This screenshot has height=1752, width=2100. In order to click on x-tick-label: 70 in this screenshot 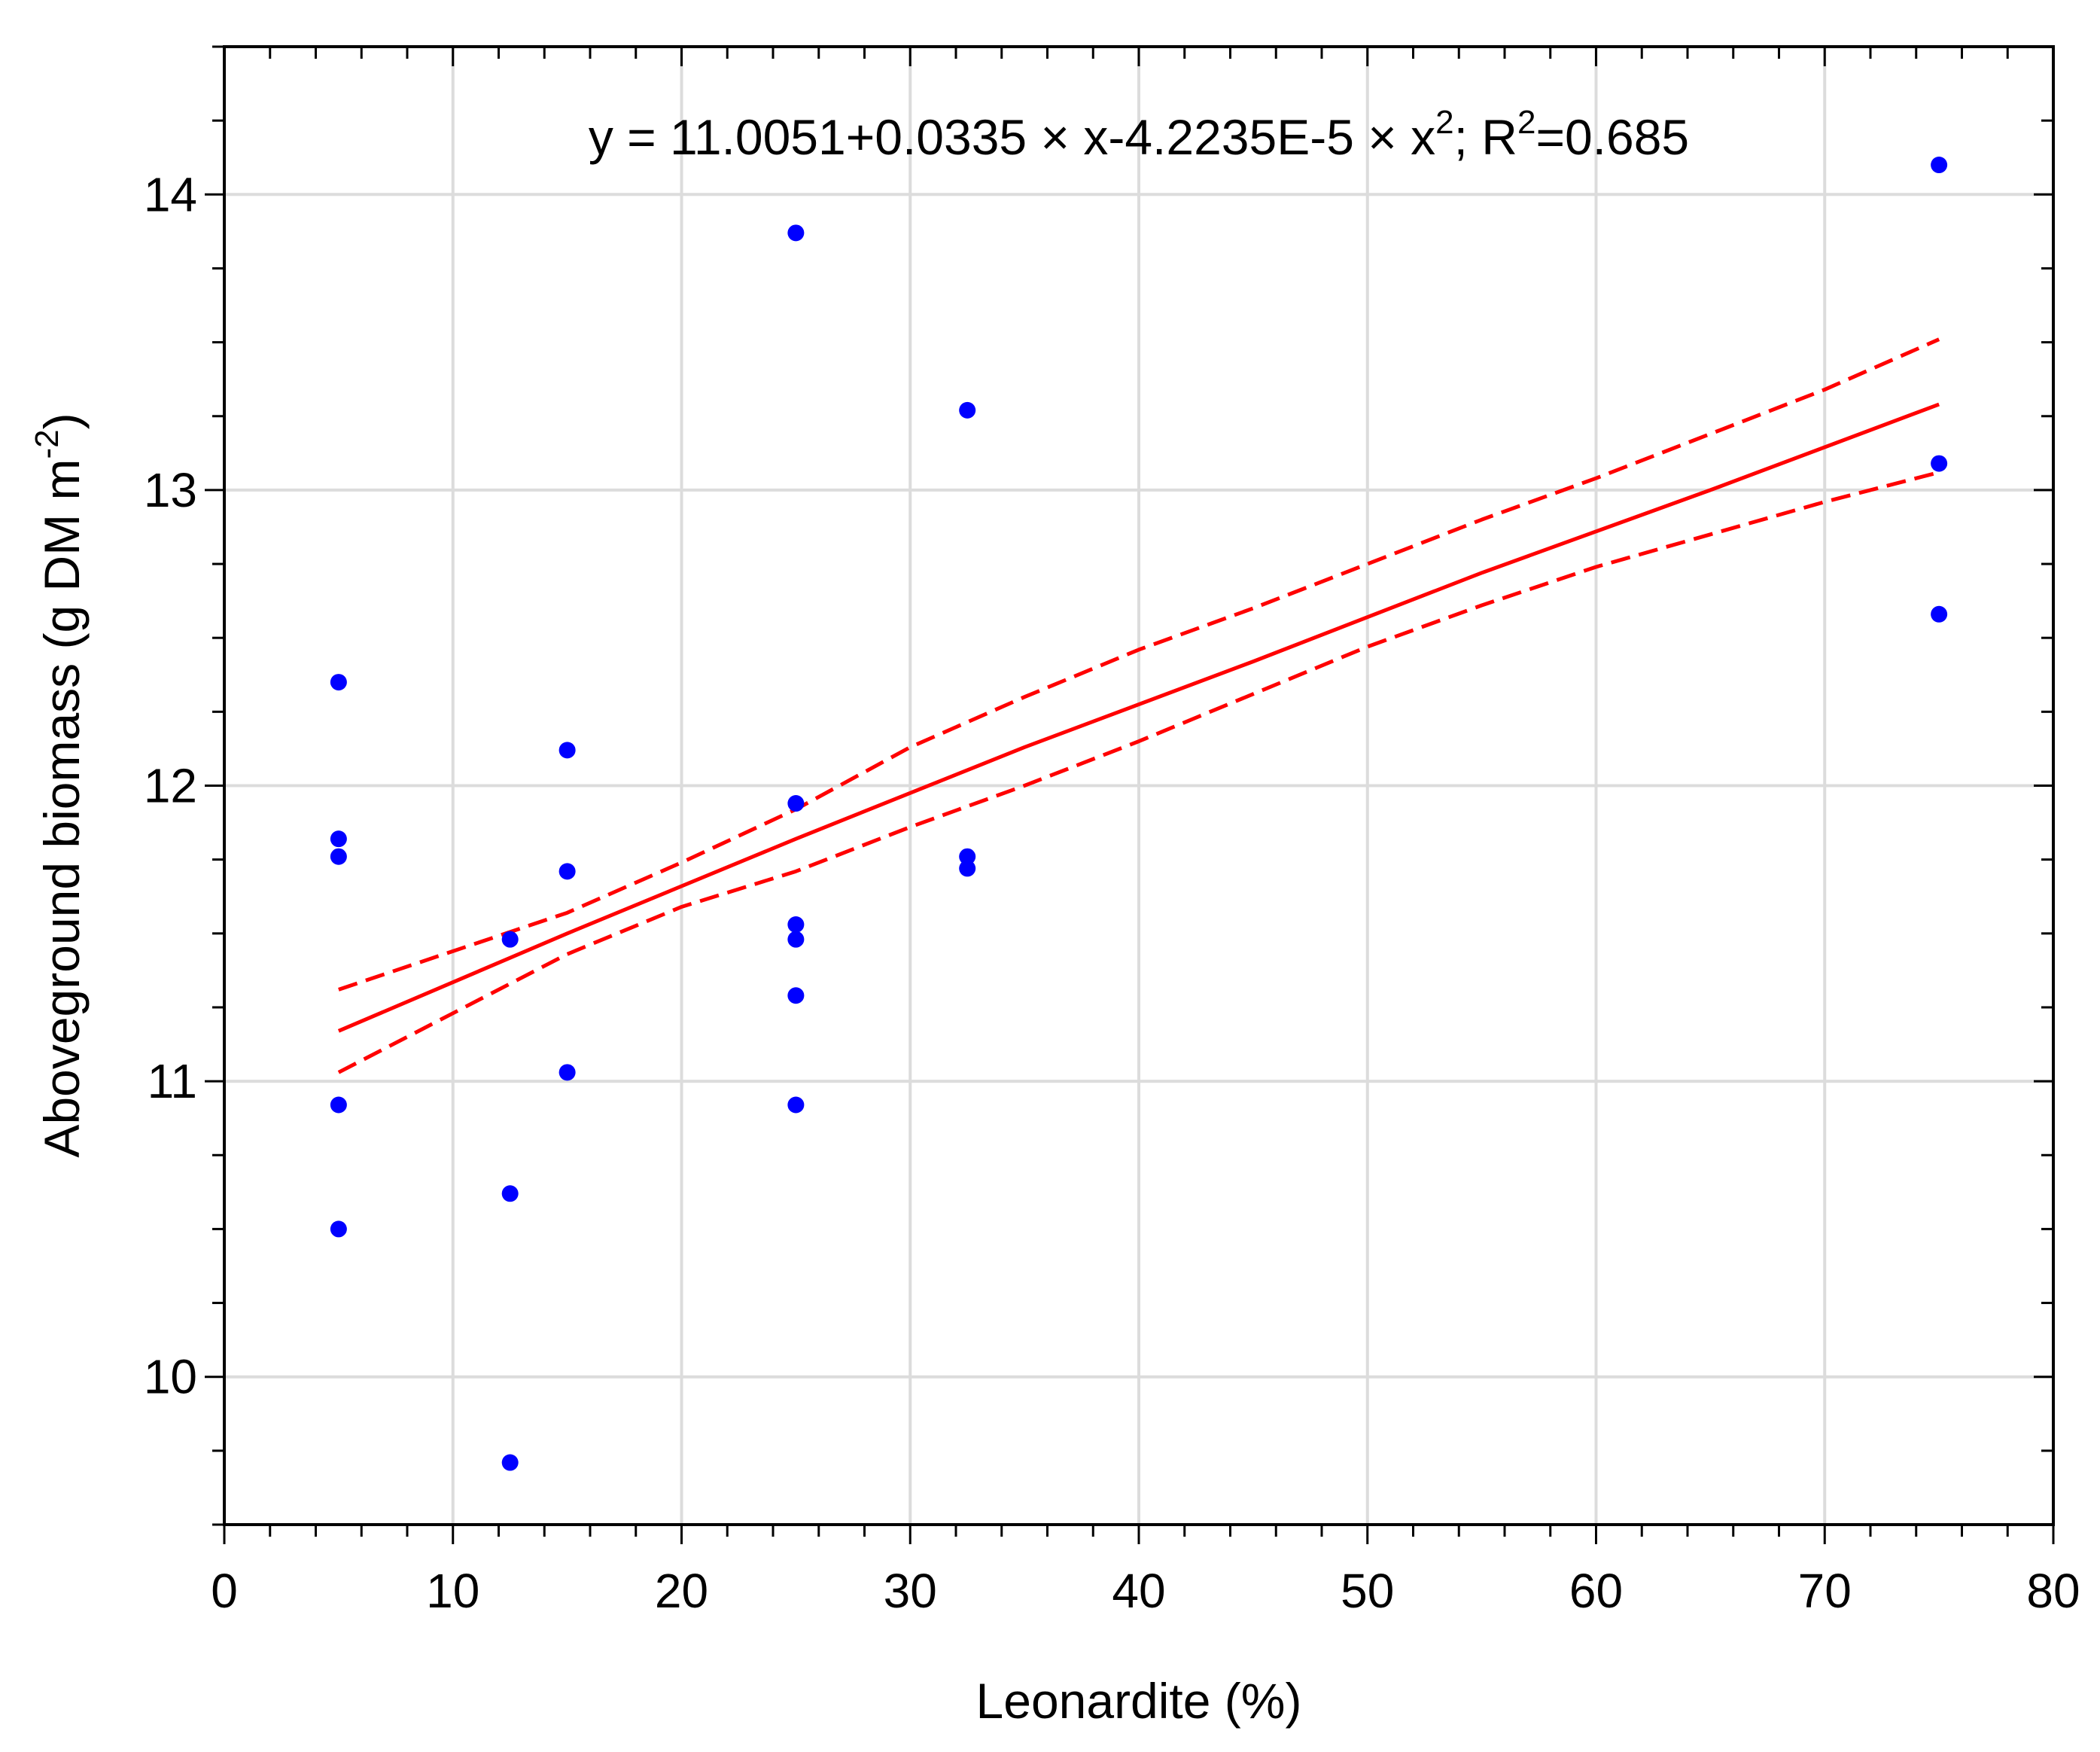, I will do `click(1825, 1591)`.